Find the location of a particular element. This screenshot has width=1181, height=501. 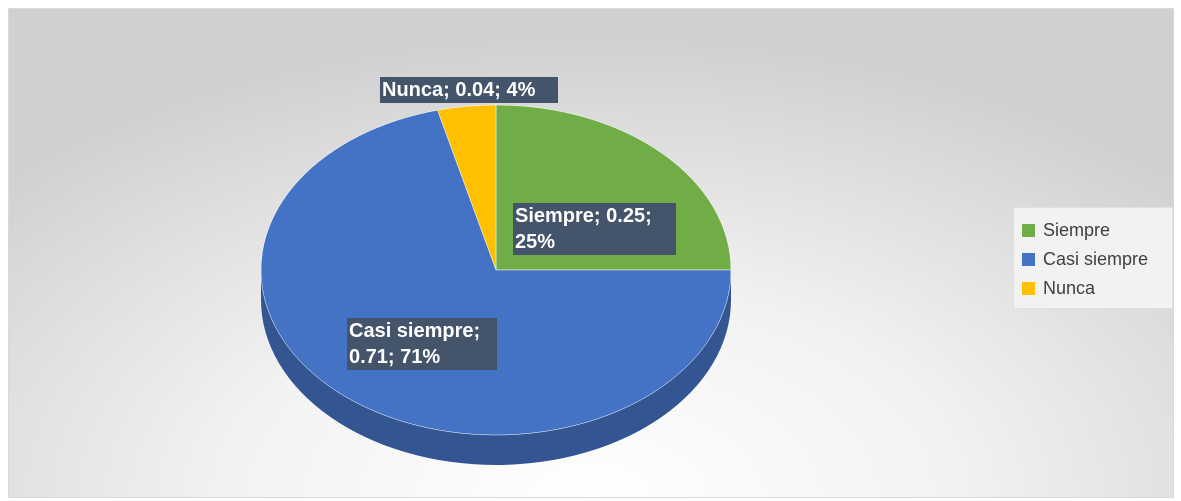

legend-item: Siempre is located at coordinates (1093, 230).